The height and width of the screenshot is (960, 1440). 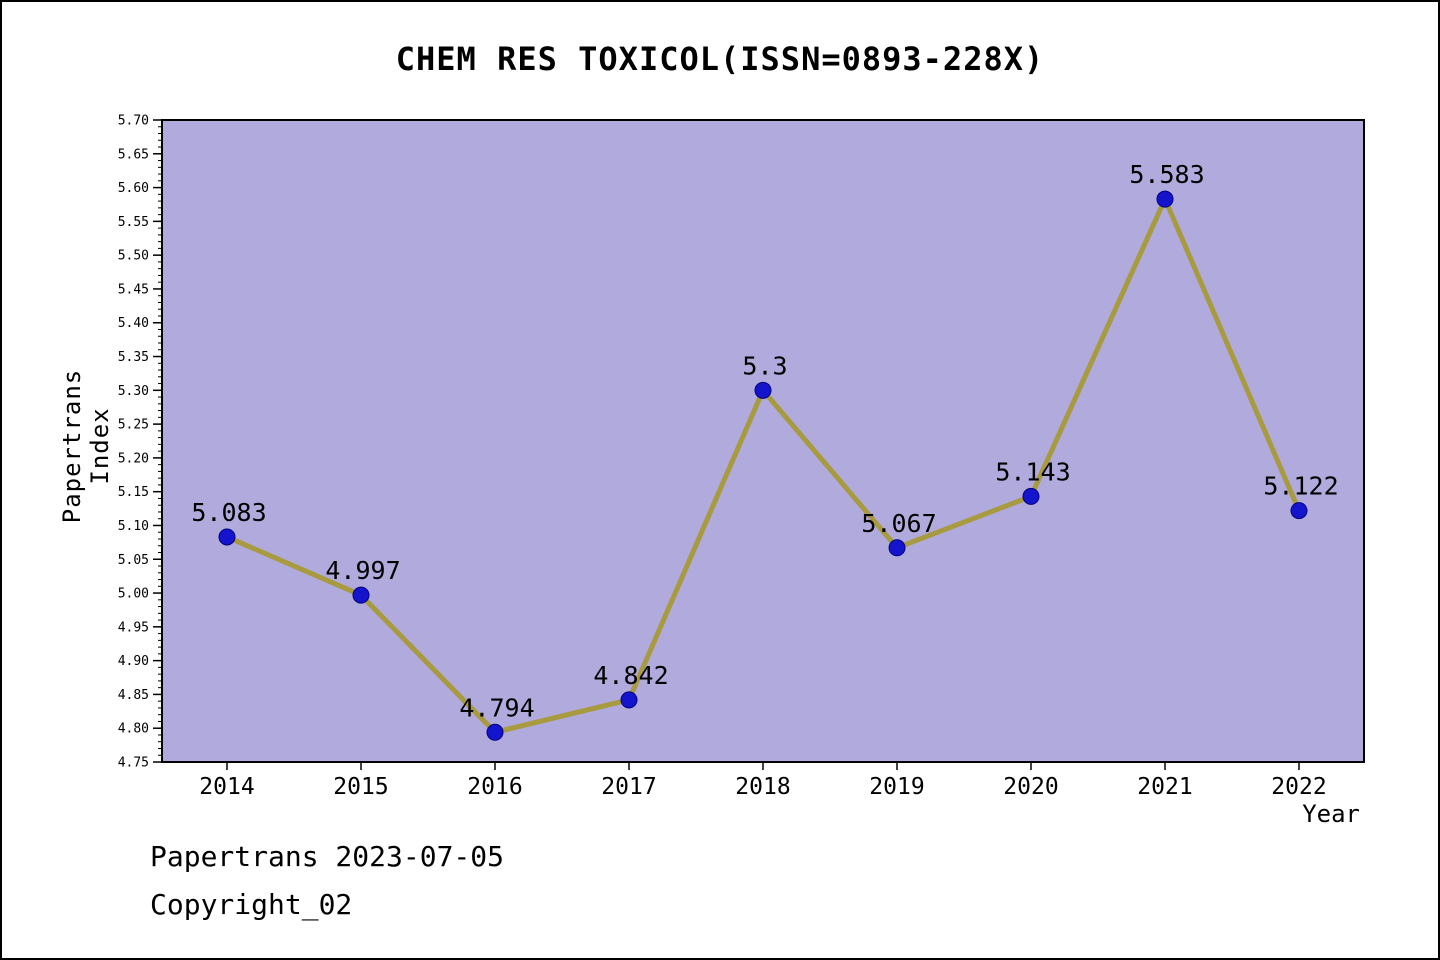 I want to click on y-tick-label: 5.60, so click(x=133, y=188).